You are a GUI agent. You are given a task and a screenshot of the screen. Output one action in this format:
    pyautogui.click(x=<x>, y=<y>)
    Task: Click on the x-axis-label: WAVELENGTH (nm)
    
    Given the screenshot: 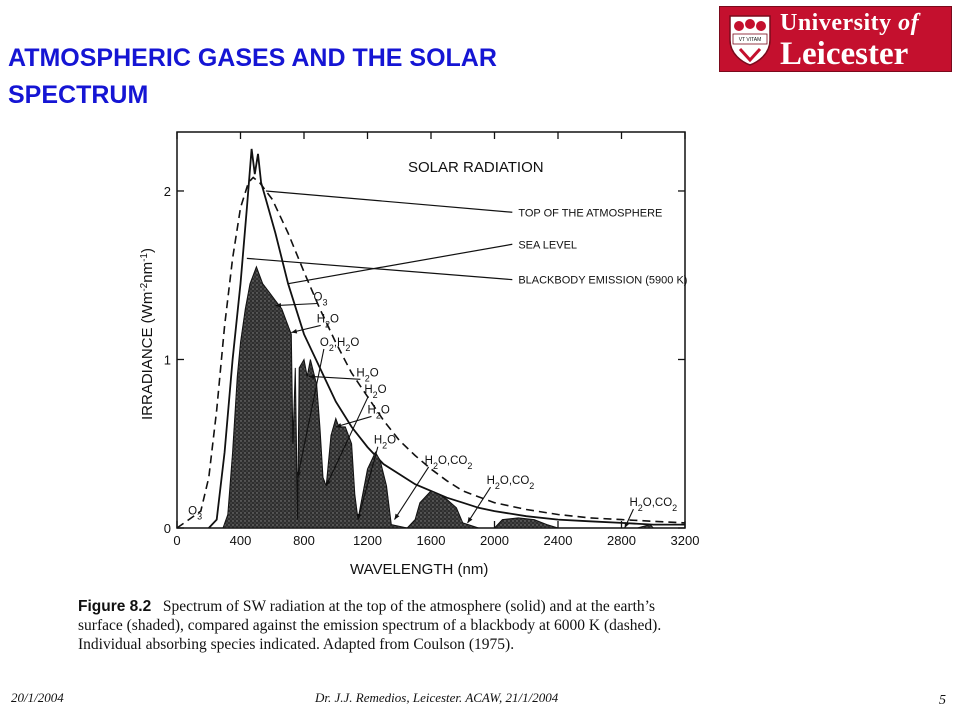 What is the action you would take?
    pyautogui.click(x=419, y=569)
    